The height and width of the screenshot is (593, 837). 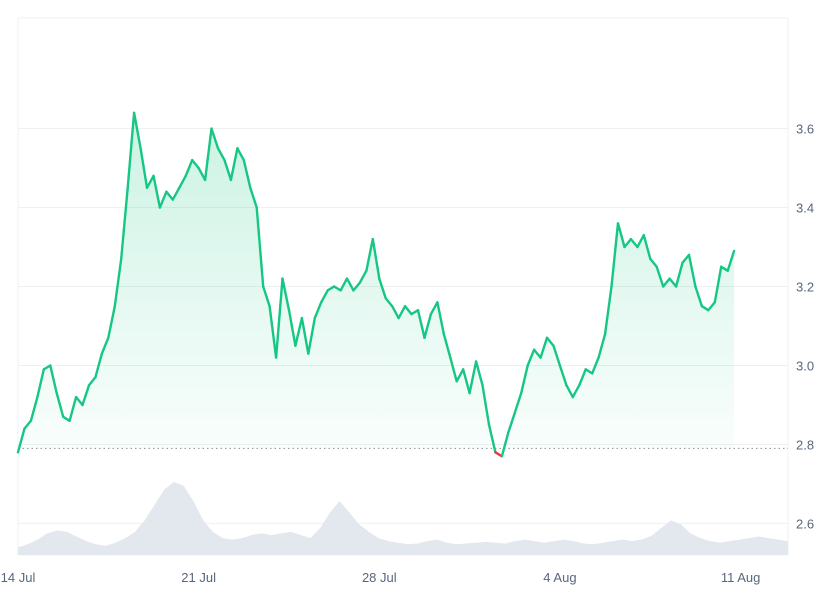 I want to click on y-tick-label: 2.6, so click(x=805, y=523).